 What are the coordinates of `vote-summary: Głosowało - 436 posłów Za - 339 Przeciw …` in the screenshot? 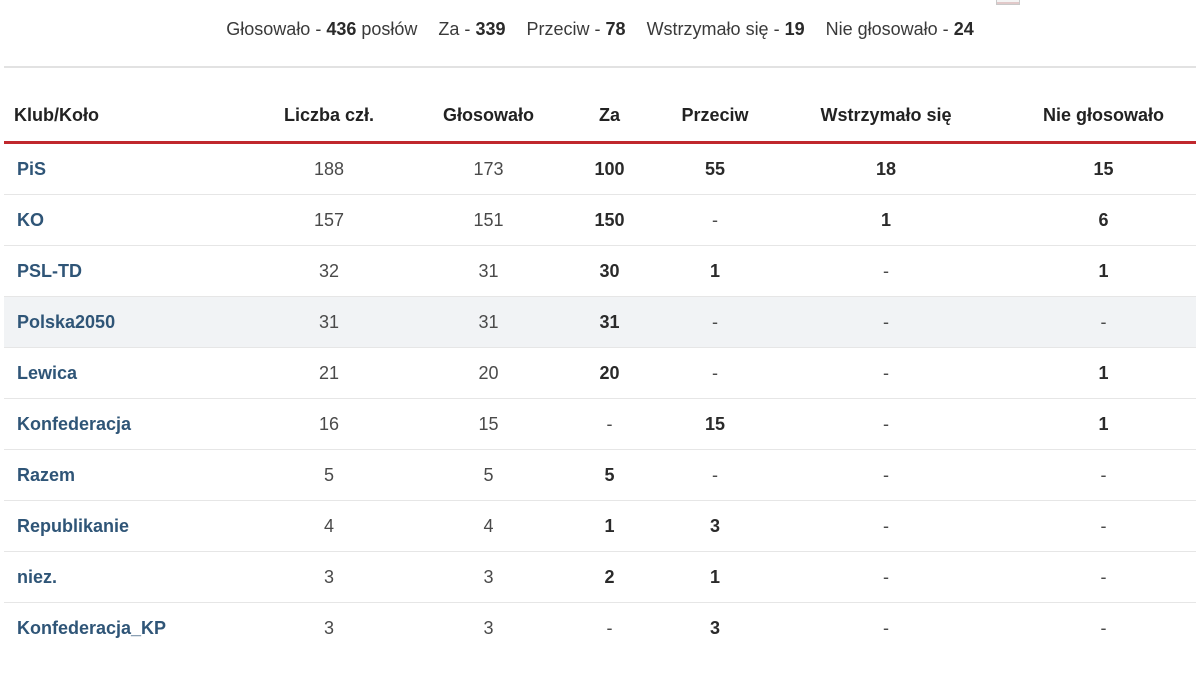 It's located at (600, 29).